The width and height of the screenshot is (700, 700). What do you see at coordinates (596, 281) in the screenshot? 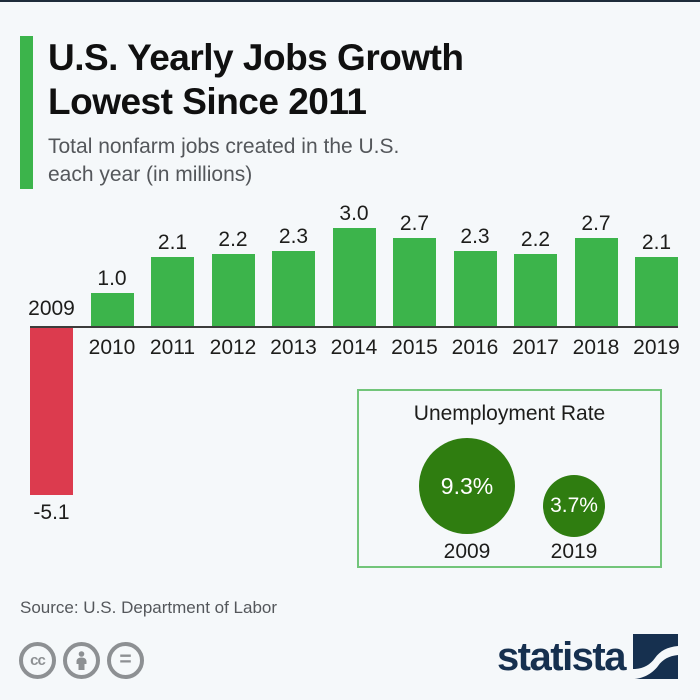
I see `positive-bar-2018` at bounding box center [596, 281].